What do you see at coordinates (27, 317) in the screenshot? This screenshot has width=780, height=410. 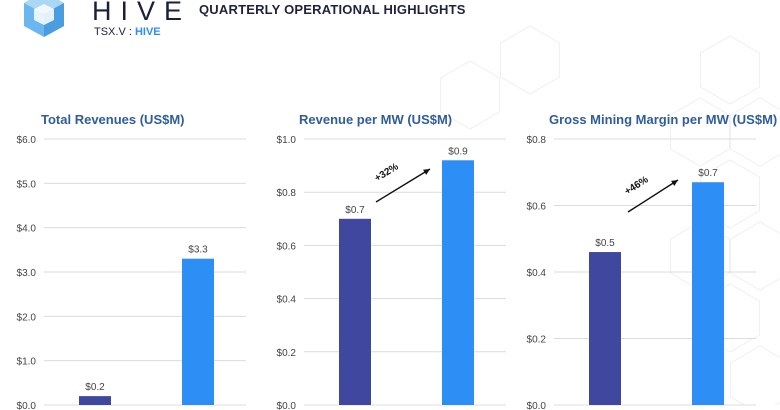 I see `y-tick-label: $2.0` at bounding box center [27, 317].